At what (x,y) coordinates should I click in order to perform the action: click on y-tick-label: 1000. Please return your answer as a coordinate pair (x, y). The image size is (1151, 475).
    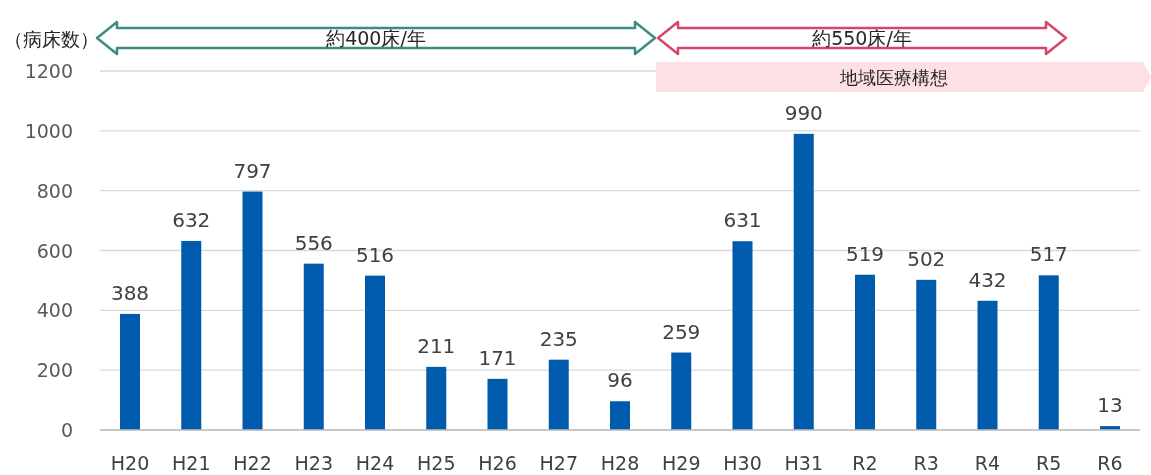
    Looking at the image, I should click on (48, 130).